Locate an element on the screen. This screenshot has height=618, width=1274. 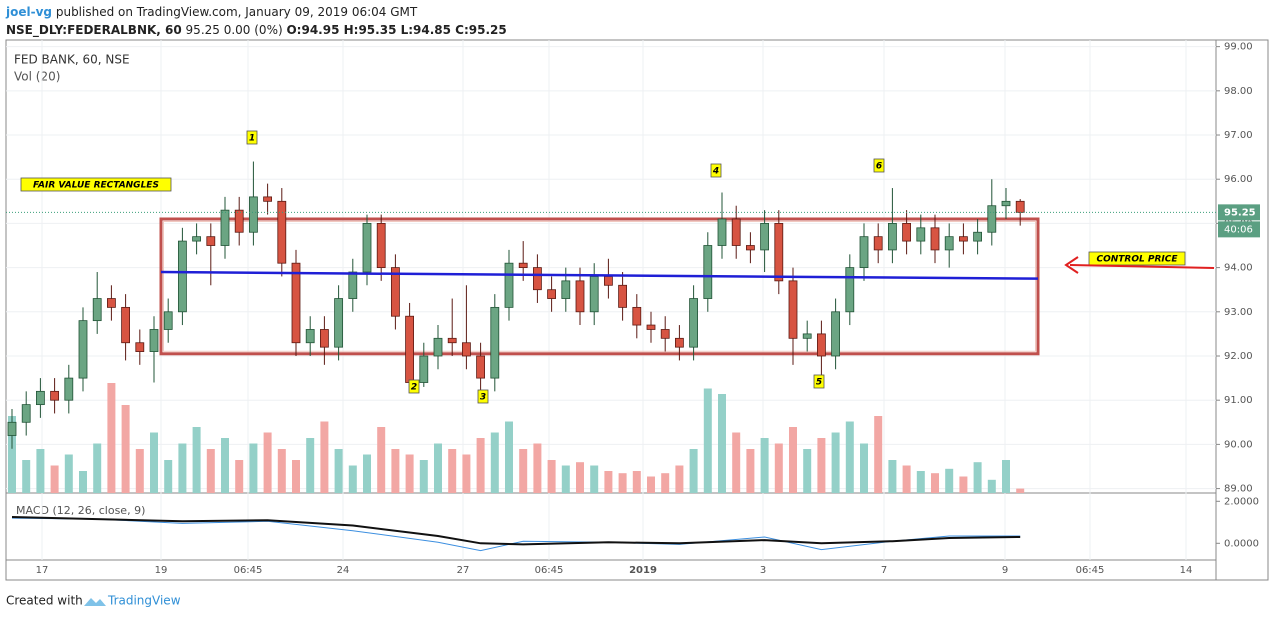
point-label: 6 is located at coordinates (879, 167).